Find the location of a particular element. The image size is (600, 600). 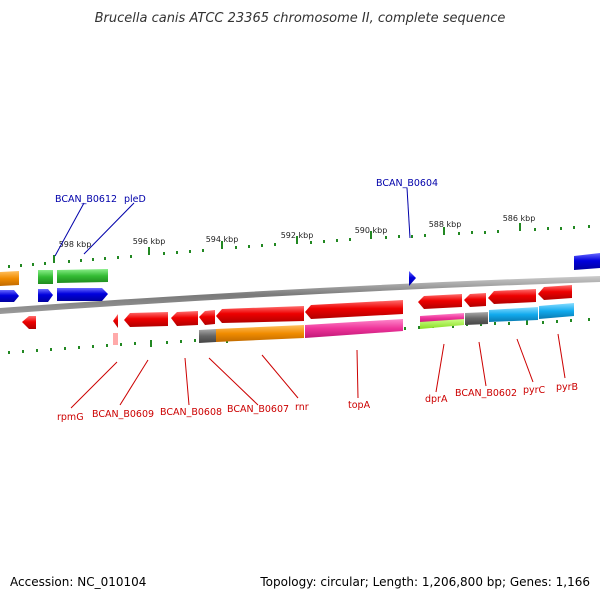

gene-label-rpmG: rpmG is located at coordinates (70, 417).